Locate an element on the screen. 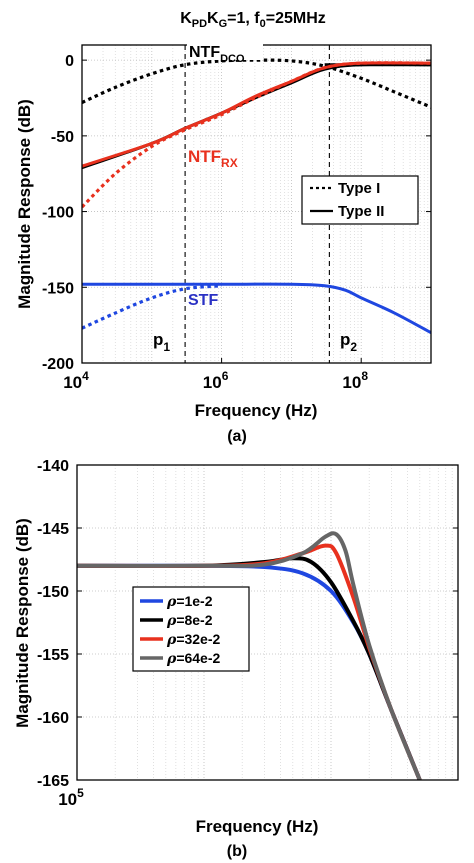 The width and height of the screenshot is (474, 863). panel-label-b: (b) is located at coordinates (237, 851).